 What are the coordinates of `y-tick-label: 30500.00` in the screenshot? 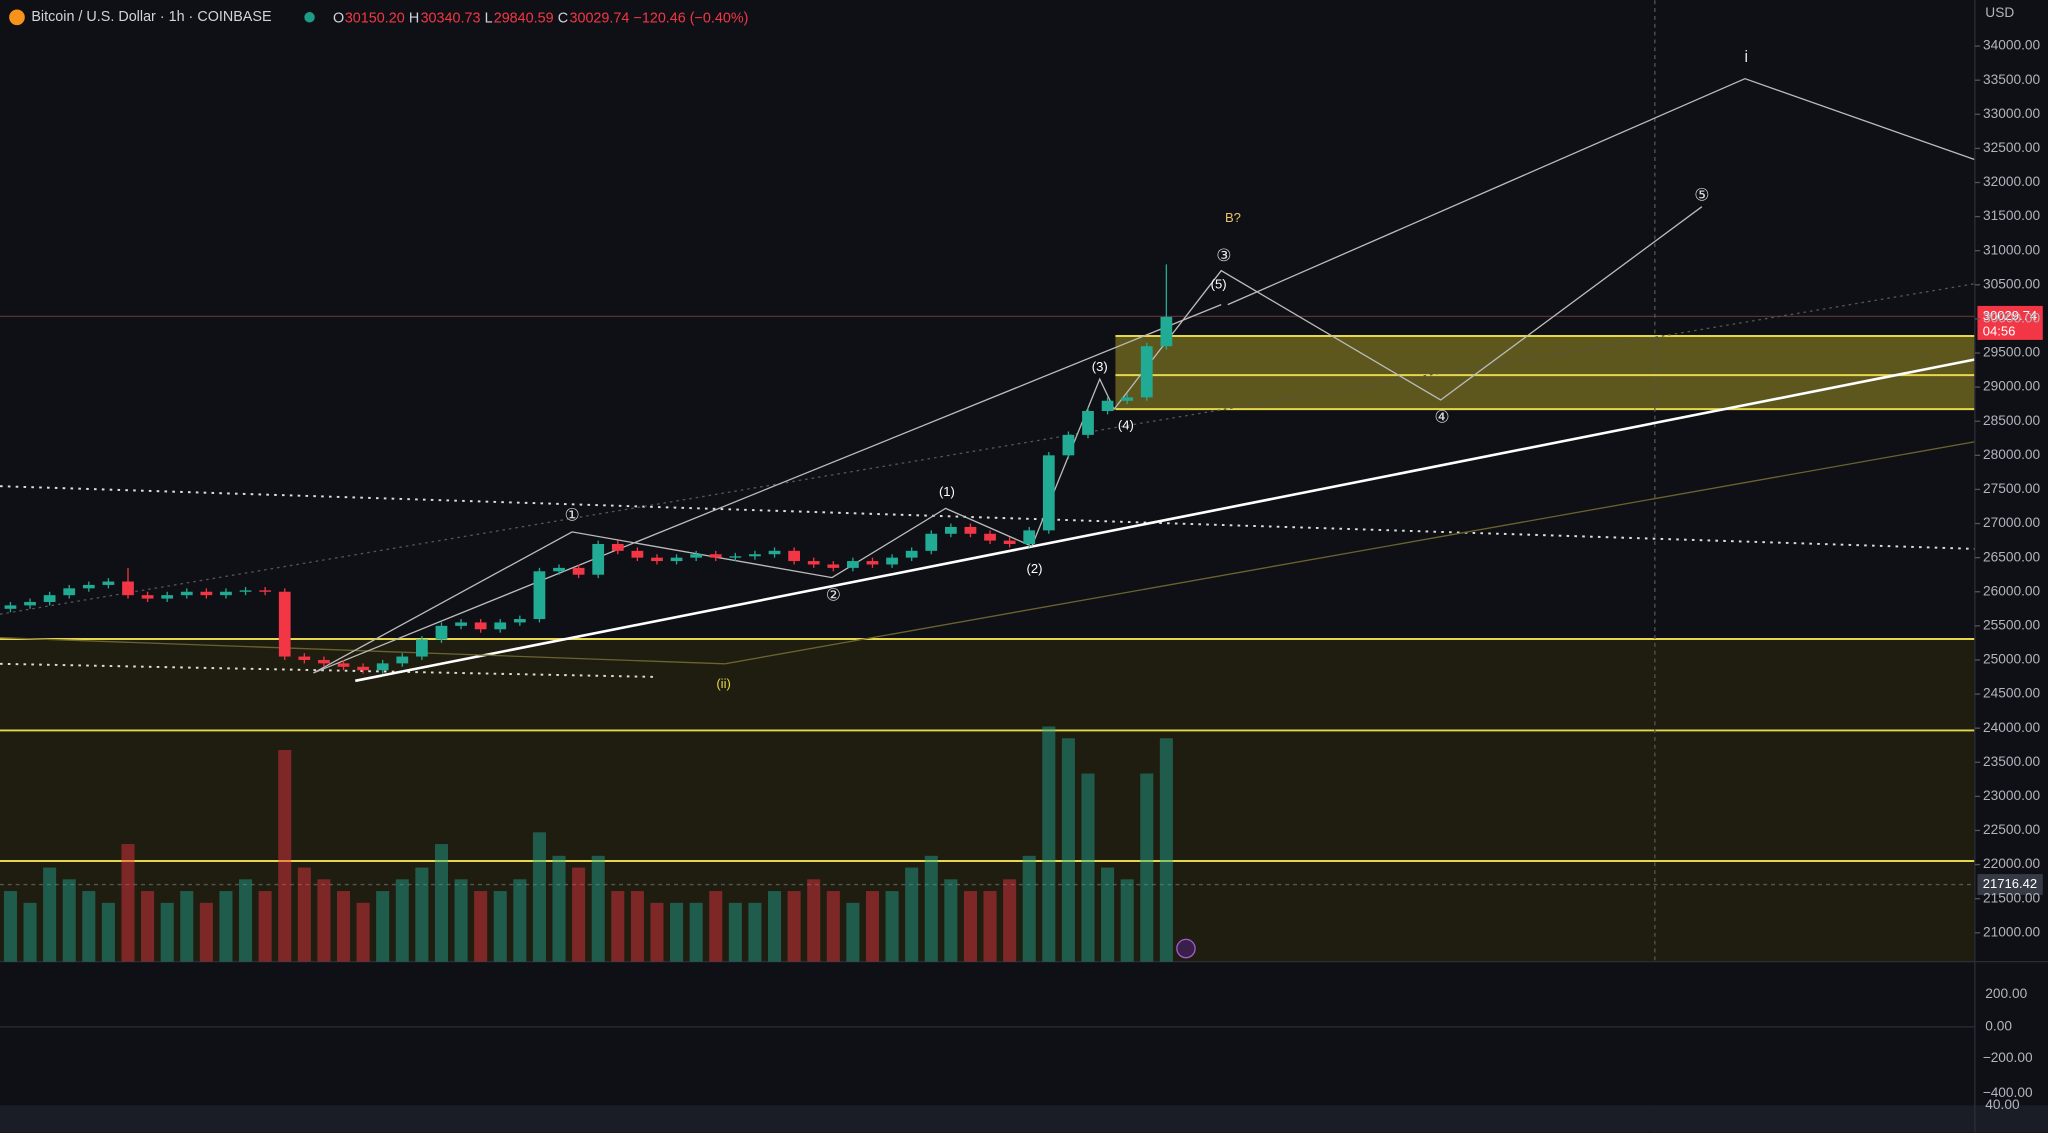 It's located at (2012, 283).